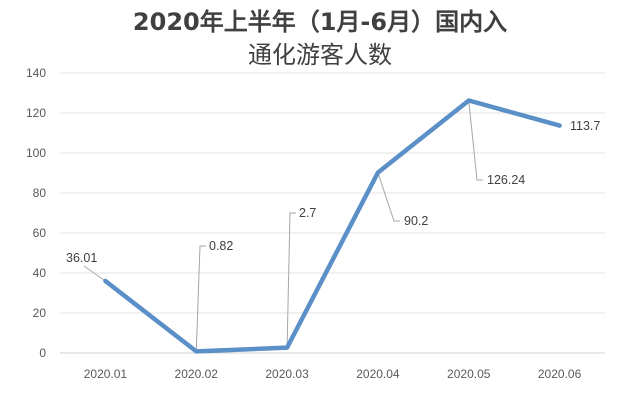 This screenshot has height=410, width=640. Describe the element at coordinates (36, 73) in the screenshot. I see `y-tick-label: 140` at that location.